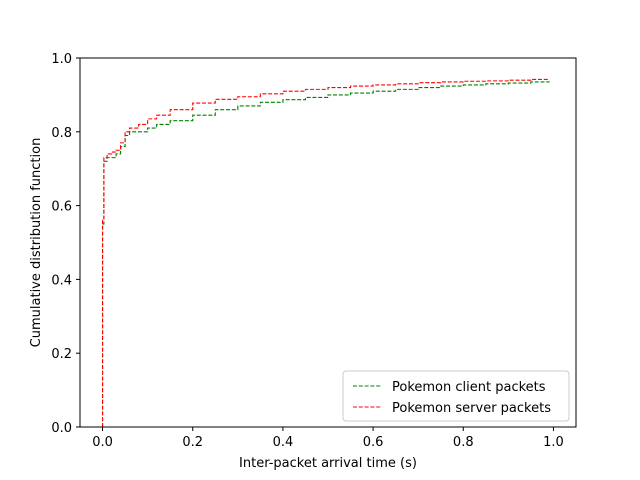  What do you see at coordinates (61, 354) in the screenshot?
I see `y-tick-label: 0.2` at bounding box center [61, 354].